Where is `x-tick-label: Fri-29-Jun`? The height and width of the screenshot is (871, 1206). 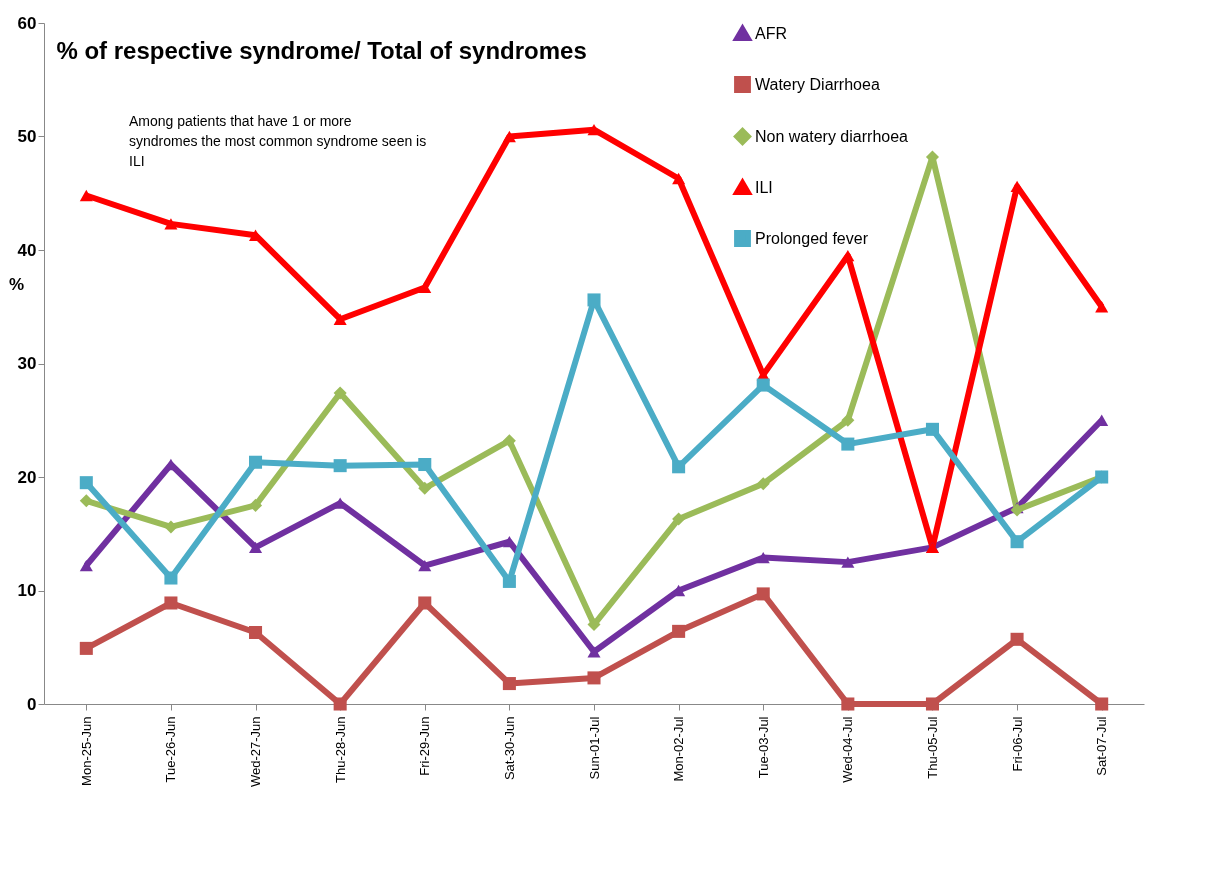 x-tick-label: Fri-29-Jun is located at coordinates (425, 746).